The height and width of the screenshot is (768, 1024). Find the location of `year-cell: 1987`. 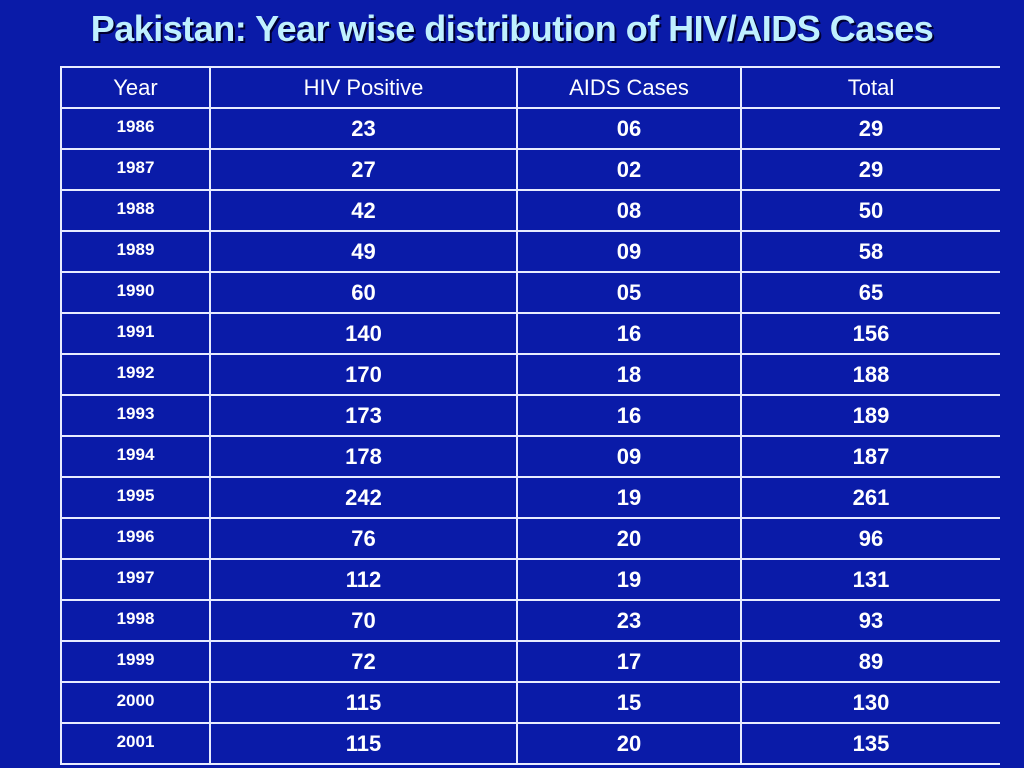

year-cell: 1987 is located at coordinates (135, 169).